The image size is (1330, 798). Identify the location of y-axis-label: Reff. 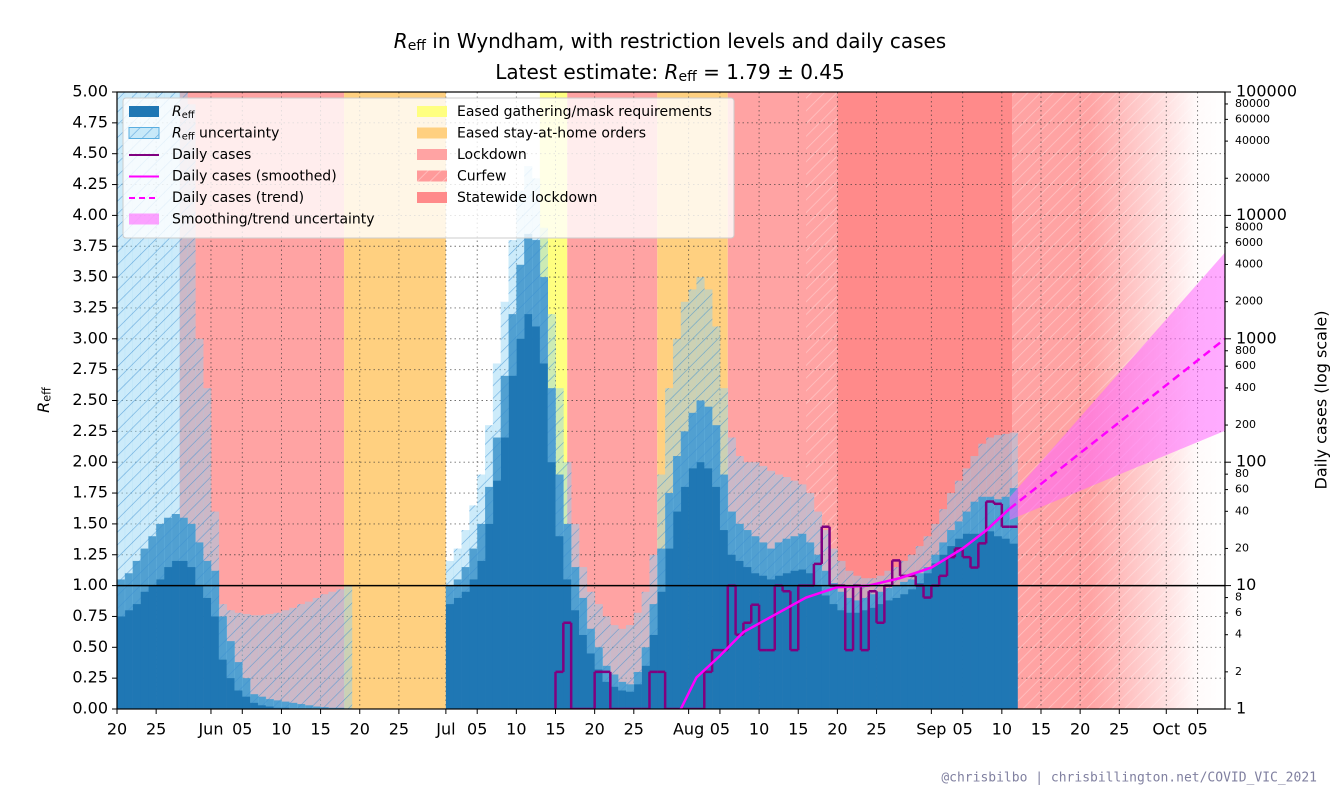
(44, 400).